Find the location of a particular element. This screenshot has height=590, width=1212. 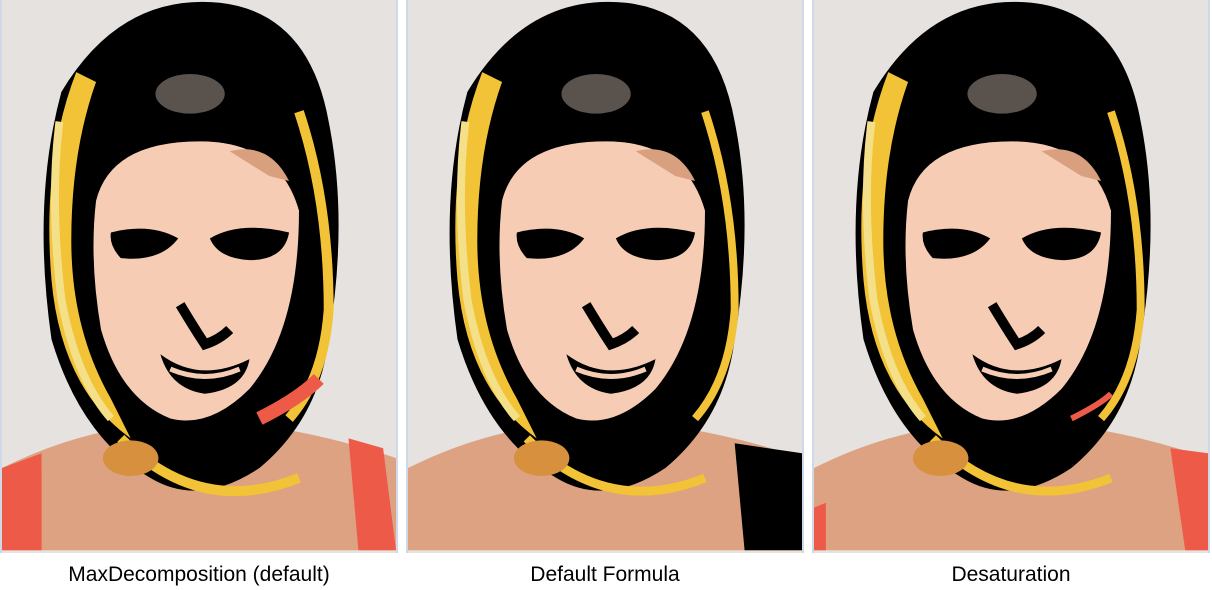

caption: Desaturation is located at coordinates (1011, 574).